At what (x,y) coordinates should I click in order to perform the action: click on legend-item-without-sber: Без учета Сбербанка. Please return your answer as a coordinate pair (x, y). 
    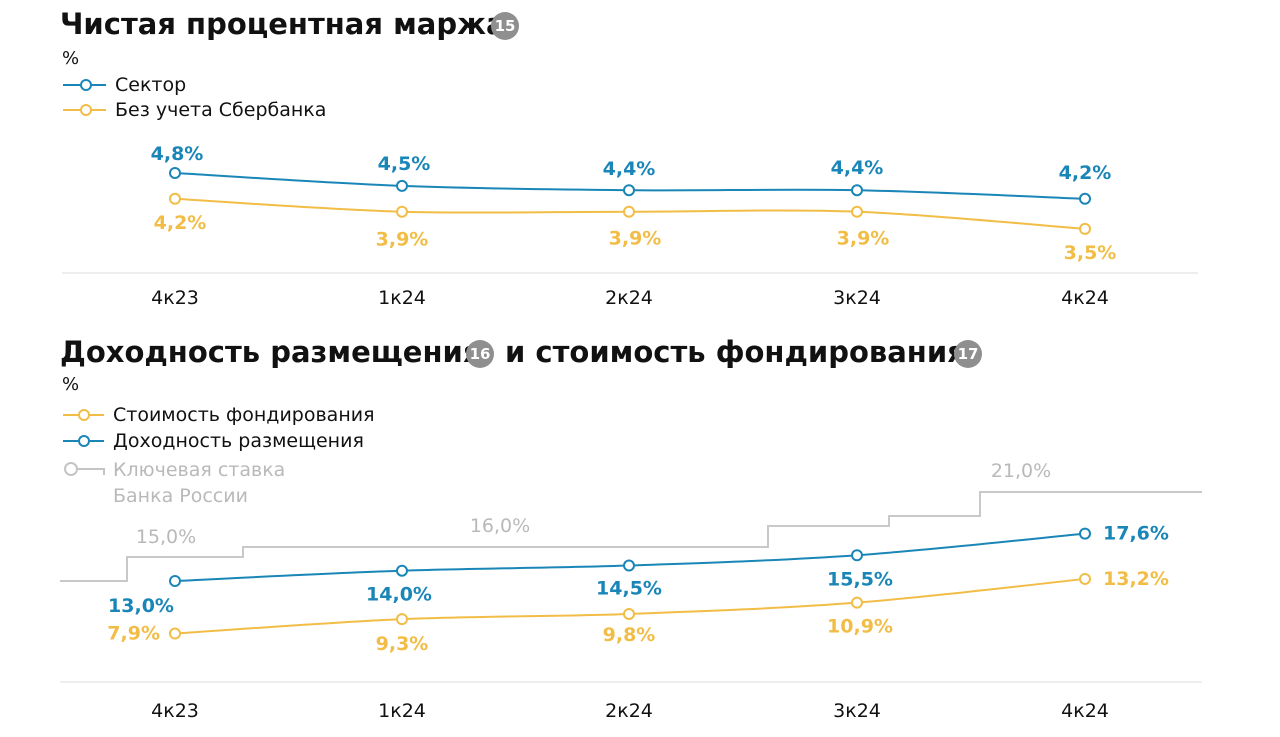
    Looking at the image, I should click on (194, 110).